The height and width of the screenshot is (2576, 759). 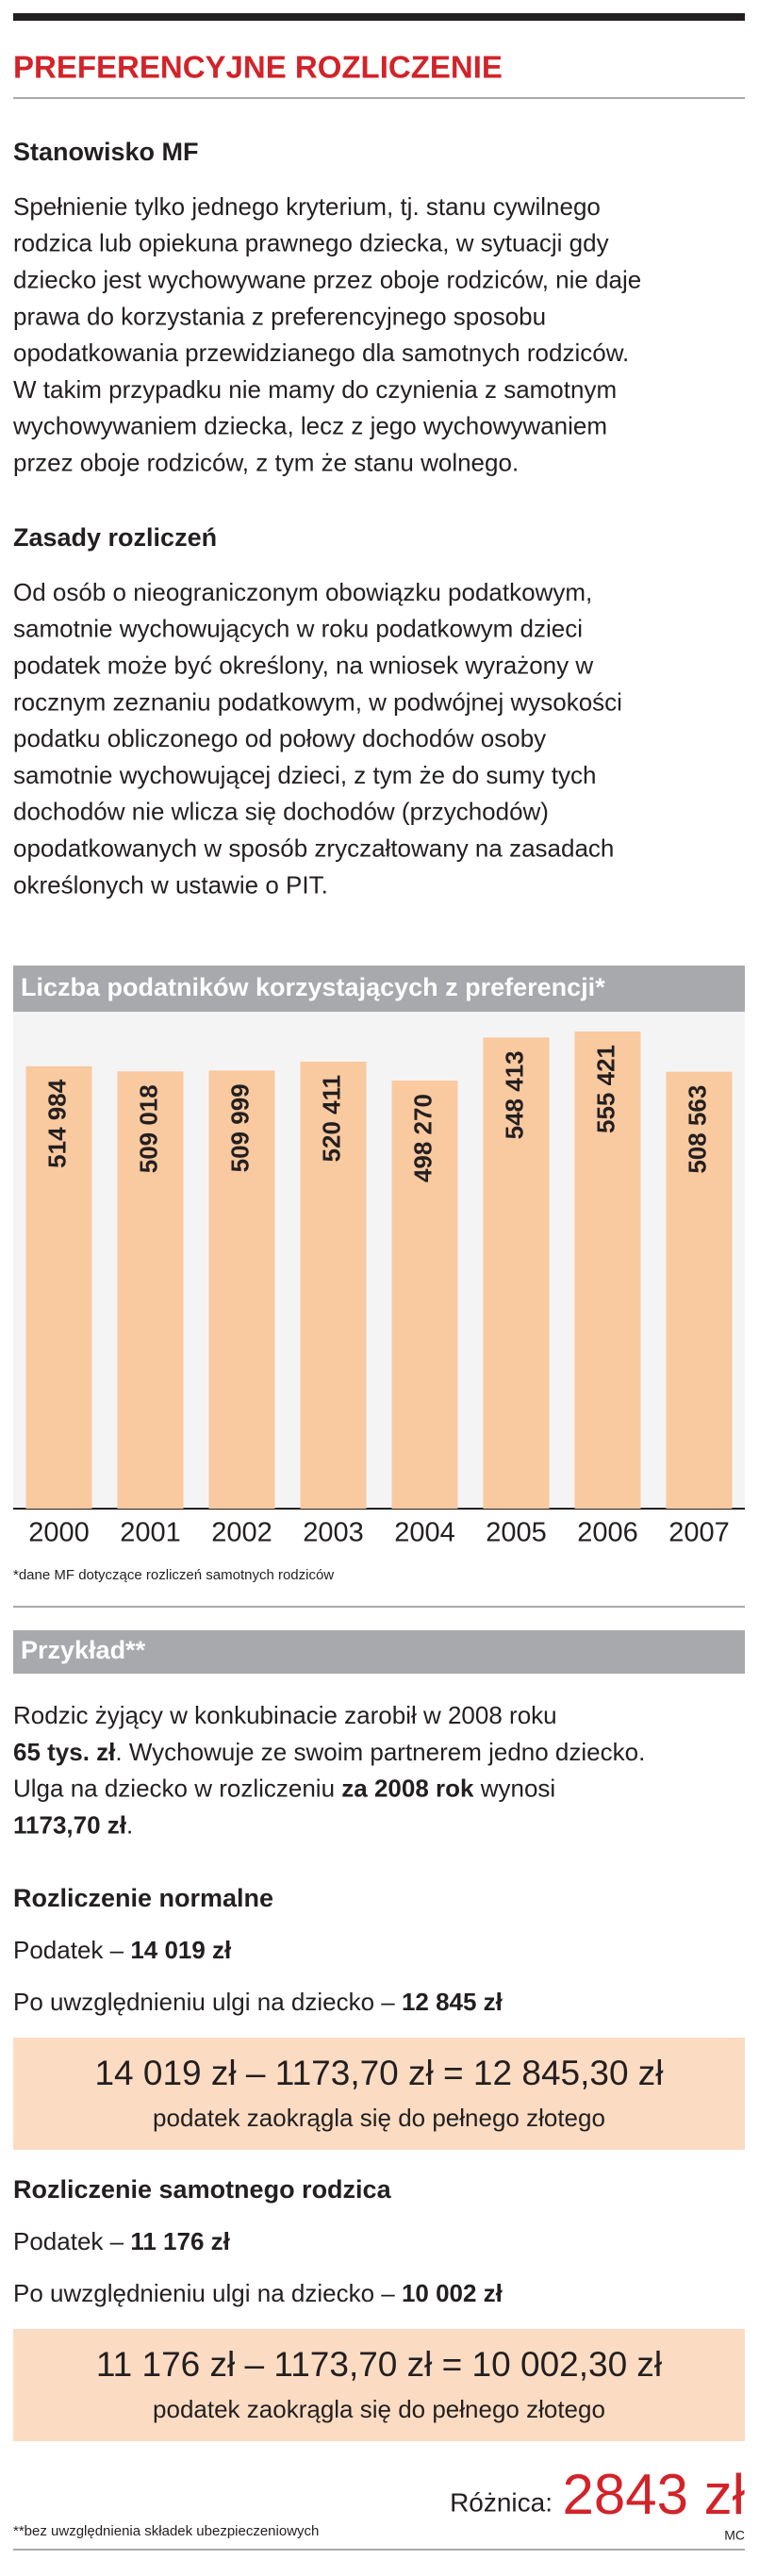 I want to click on bar-value-label: 514 984, so click(x=56, y=1123).